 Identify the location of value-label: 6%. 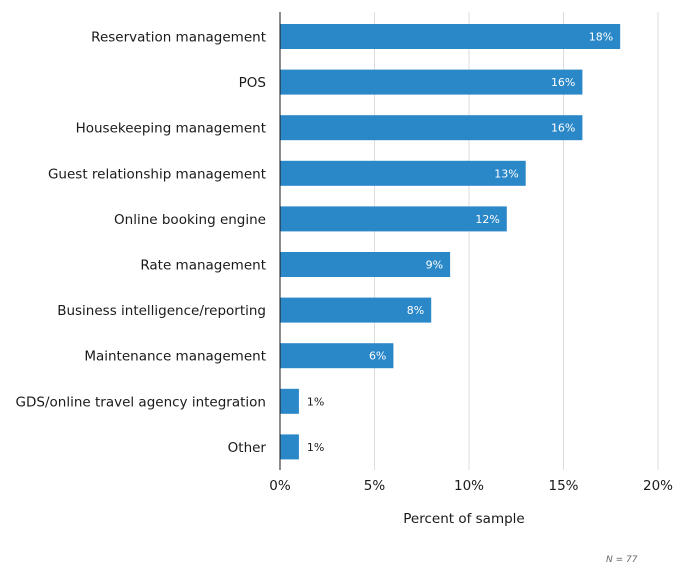
(377, 356).